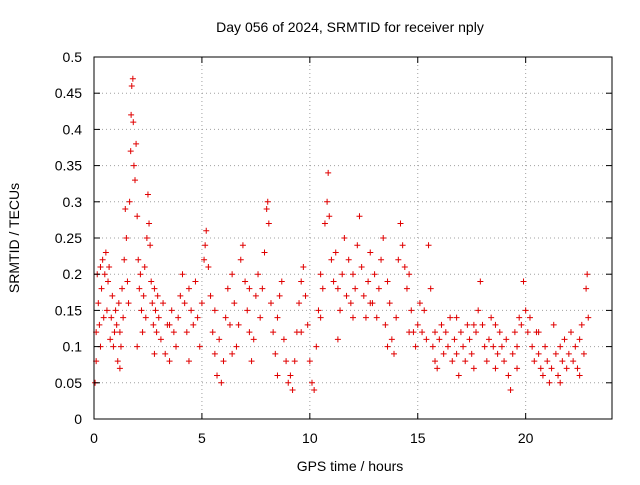 The image size is (640, 485). What do you see at coordinates (526, 438) in the screenshot?
I see `x-tick-label: 20` at bounding box center [526, 438].